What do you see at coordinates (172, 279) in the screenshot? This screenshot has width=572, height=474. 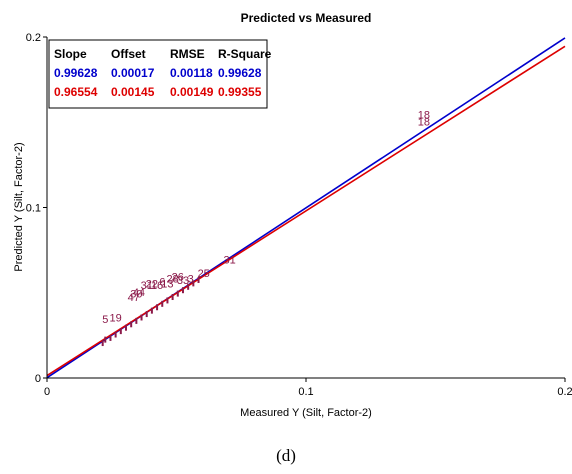 I see `data-point-label: 28` at bounding box center [172, 279].